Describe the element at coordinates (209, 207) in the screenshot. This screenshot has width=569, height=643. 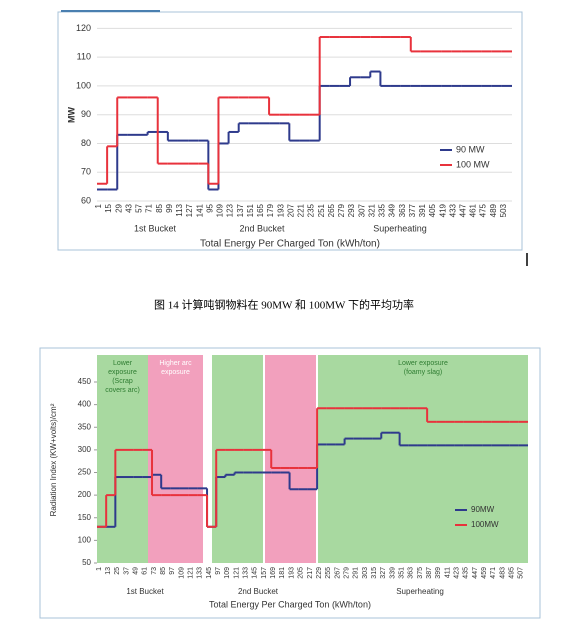
I see `x-tick-label: 95` at that location.